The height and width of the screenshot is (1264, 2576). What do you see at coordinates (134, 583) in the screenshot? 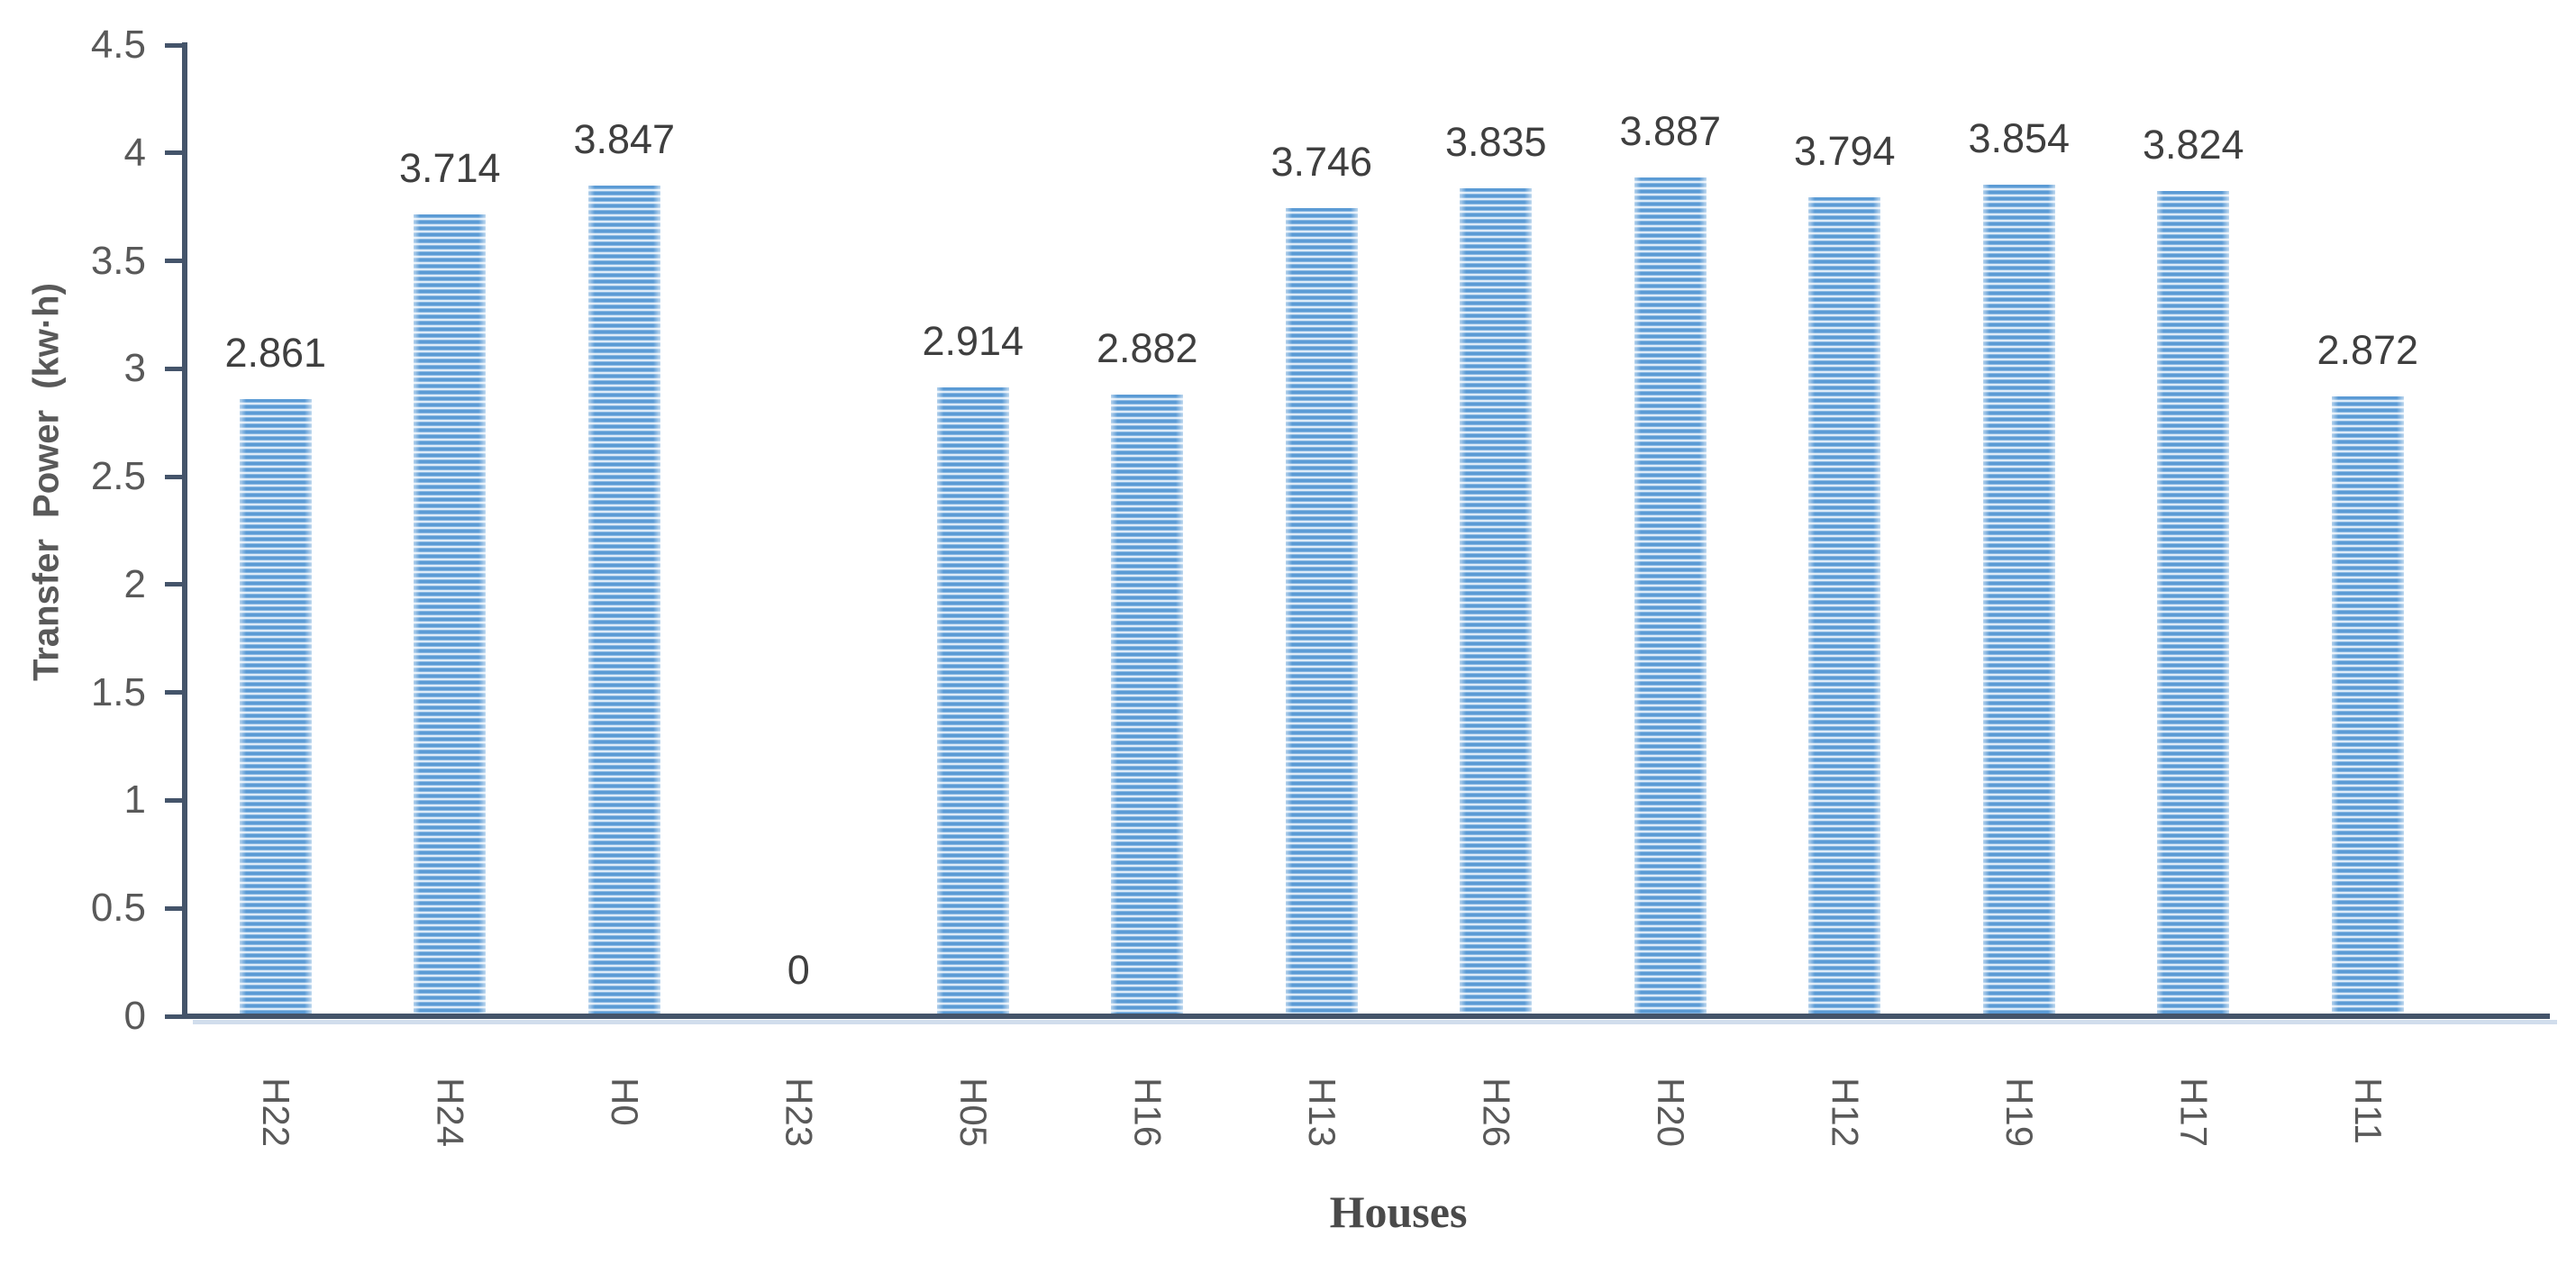
I see `y-tick-label: 2` at bounding box center [134, 583].